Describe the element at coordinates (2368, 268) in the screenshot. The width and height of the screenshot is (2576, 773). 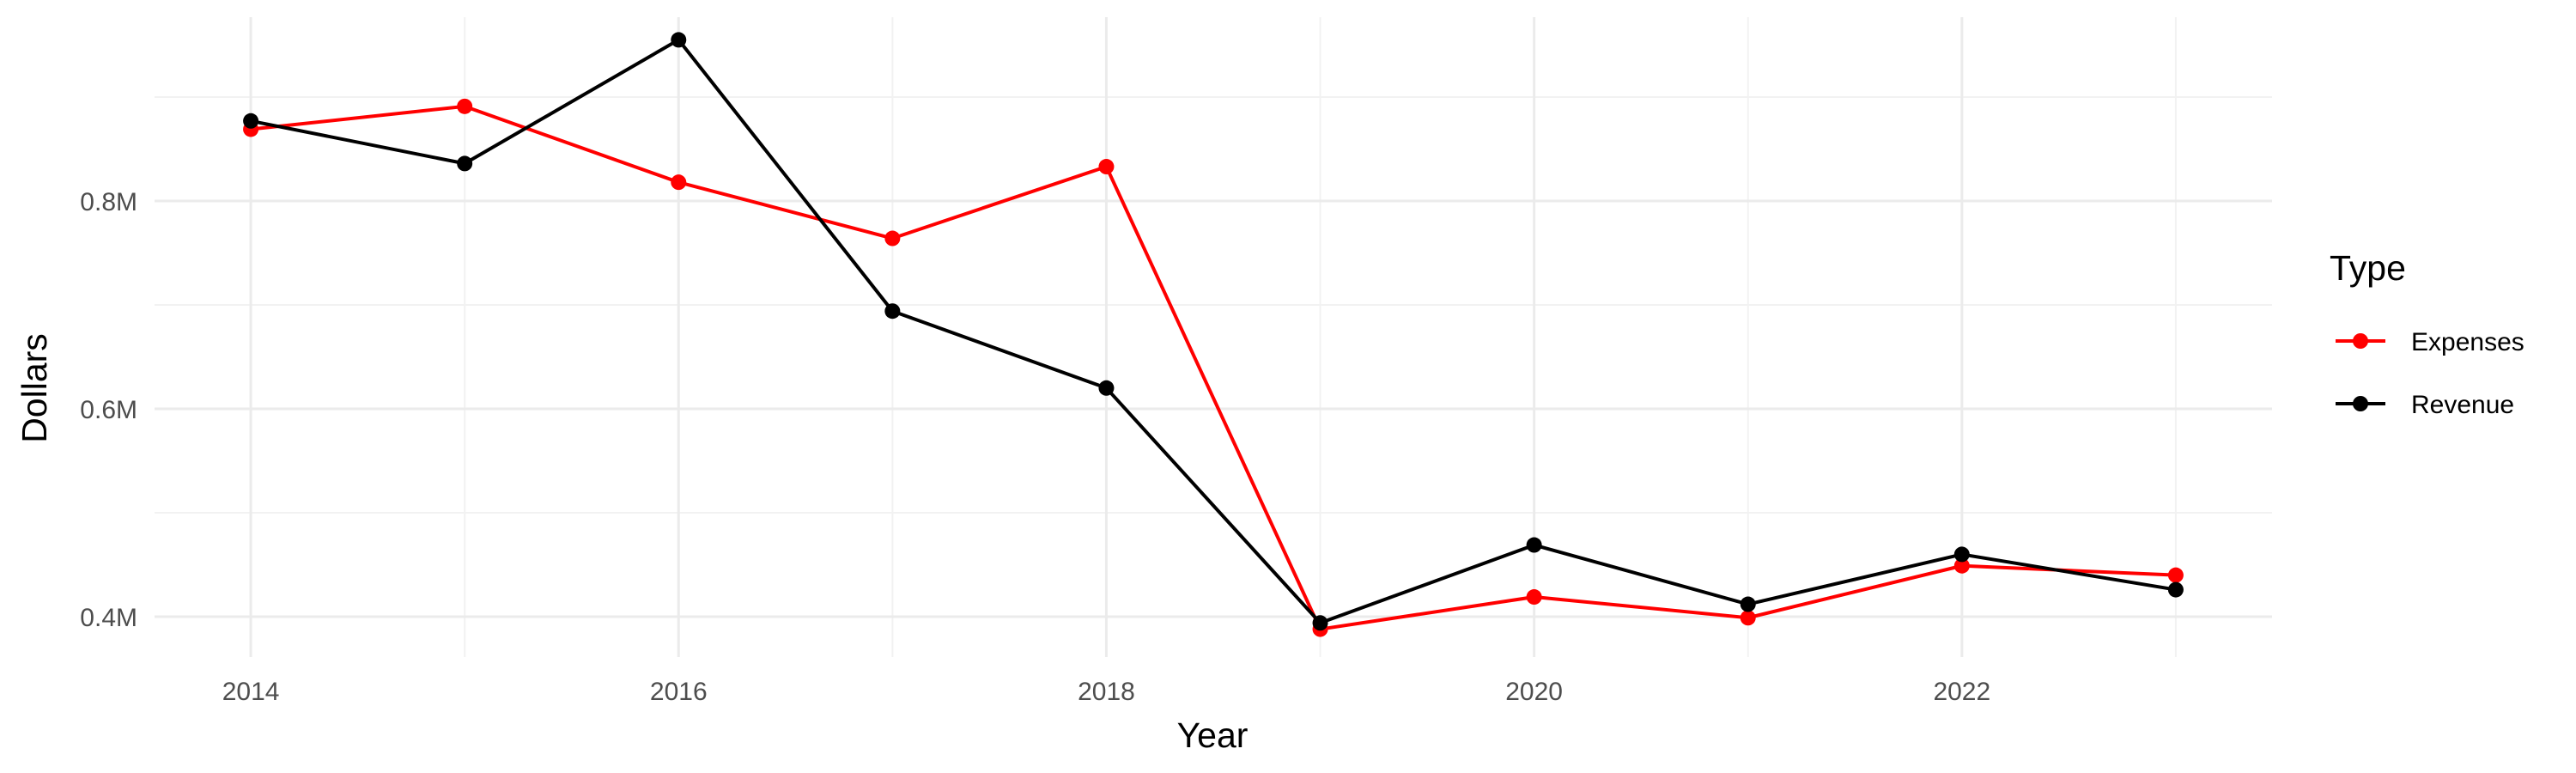
I see `legend-title: Type` at that location.